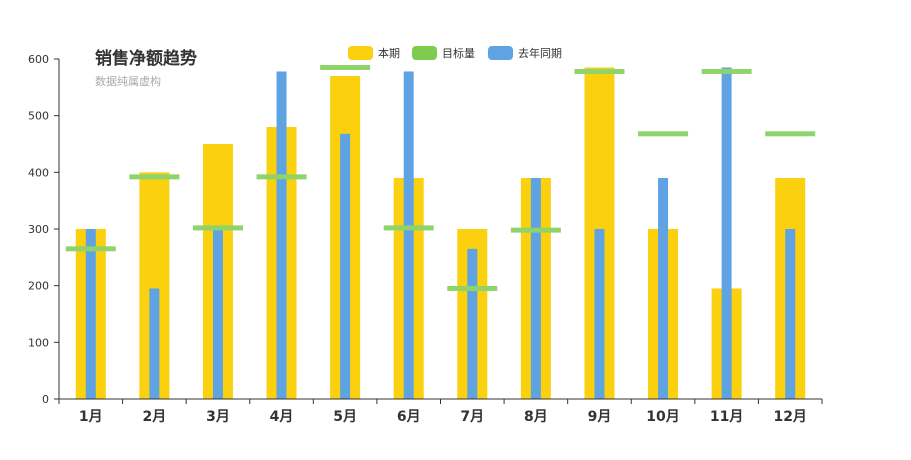 Image resolution: width=911 pixels, height=460 pixels. What do you see at coordinates (345, 417) in the screenshot?
I see `x-tick-label: 5月` at bounding box center [345, 417].